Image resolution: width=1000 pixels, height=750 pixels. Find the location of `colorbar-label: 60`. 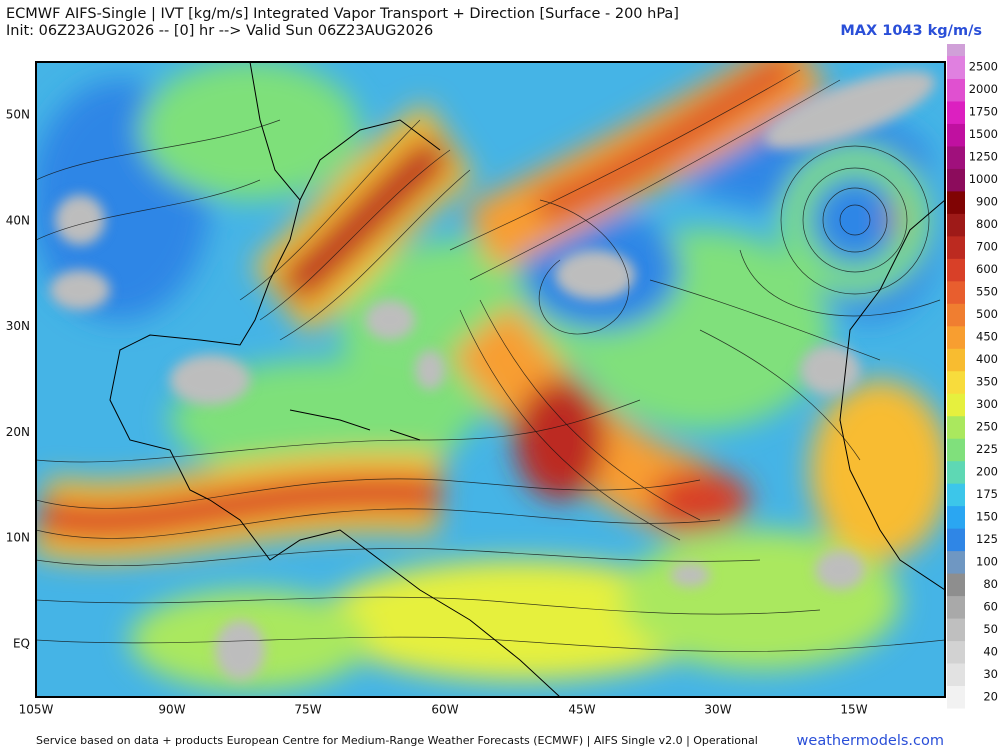

colorbar-label: 60 is located at coordinates (990, 606).